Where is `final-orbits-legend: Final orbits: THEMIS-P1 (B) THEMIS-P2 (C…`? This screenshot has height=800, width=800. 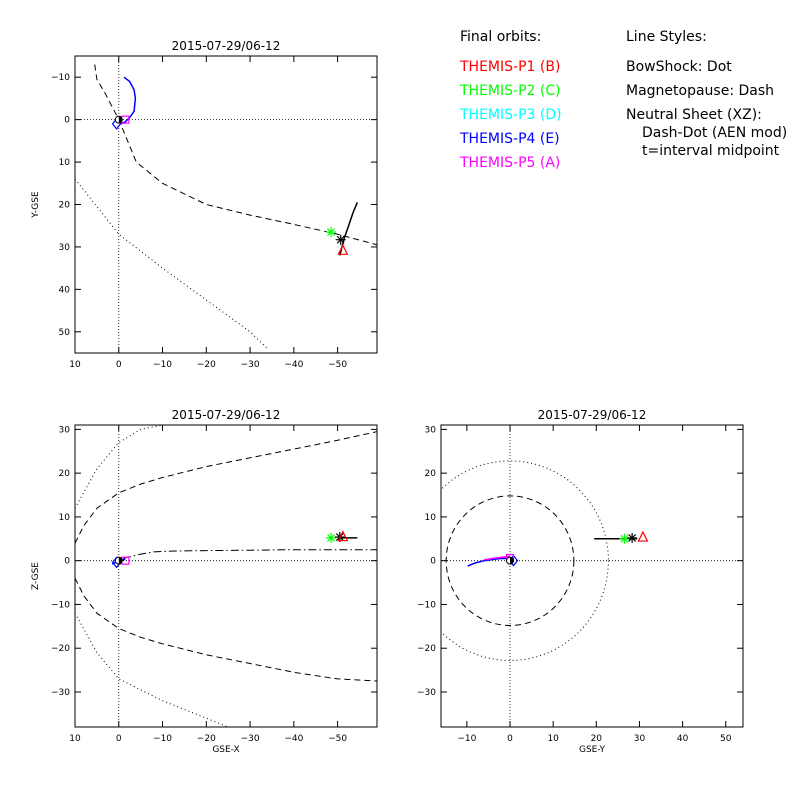
final-orbits-legend: Final orbits: THEMIS-P1 (B) THEMIS-P2 (C… is located at coordinates (510, 100).